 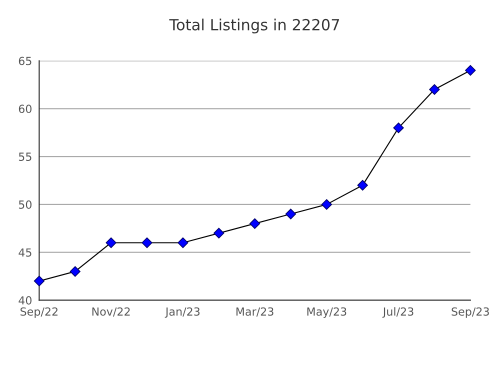 I want to click on y-tick-label: 50, so click(x=25, y=204).